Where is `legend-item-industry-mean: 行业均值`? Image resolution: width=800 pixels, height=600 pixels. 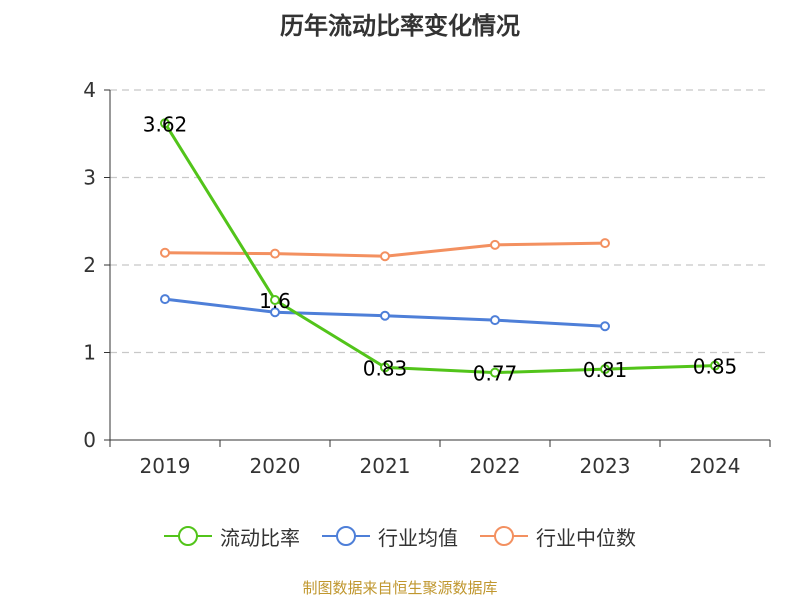 legend-item-industry-mean: 行业均值 is located at coordinates (390, 536).